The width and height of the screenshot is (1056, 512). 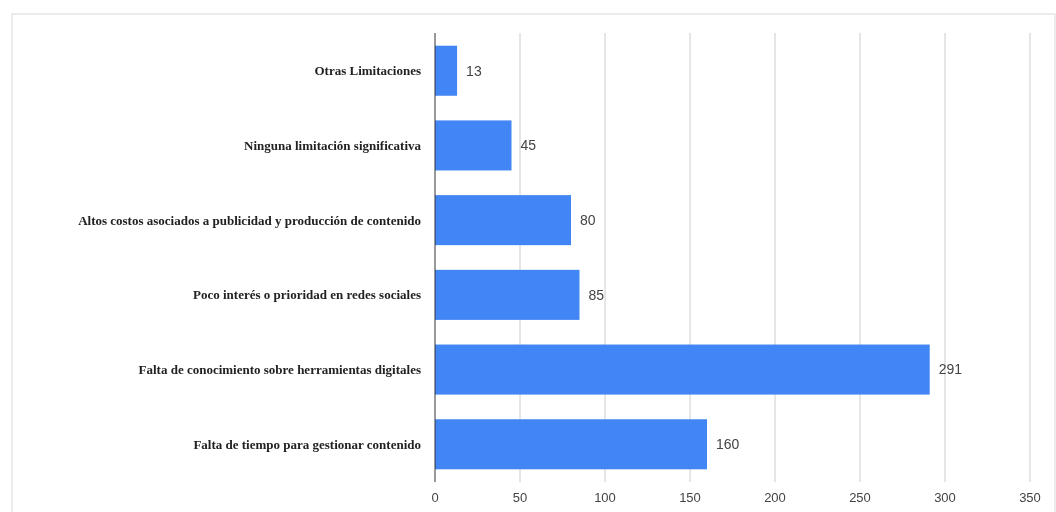 I want to click on data-label: 160, so click(x=728, y=444).